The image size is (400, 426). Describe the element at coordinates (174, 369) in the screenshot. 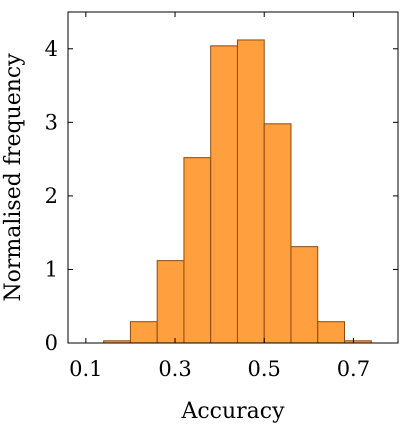

I see `x-tick-label: 0.3` at that location.